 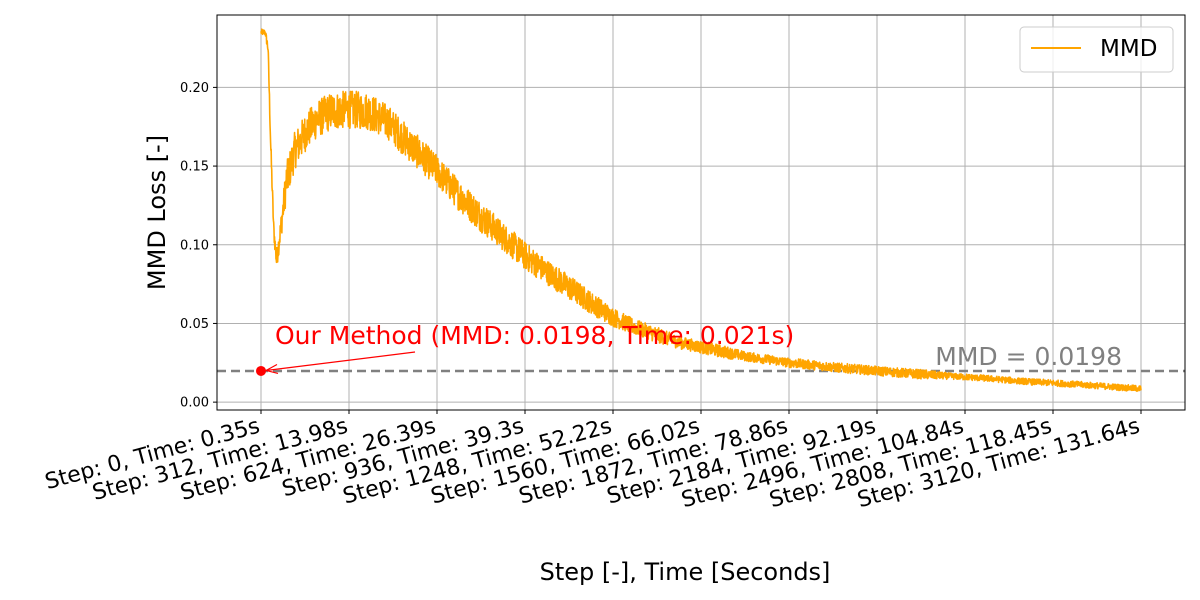 What do you see at coordinates (194, 167) in the screenshot?
I see `y-tick-label: 0.15` at bounding box center [194, 167].